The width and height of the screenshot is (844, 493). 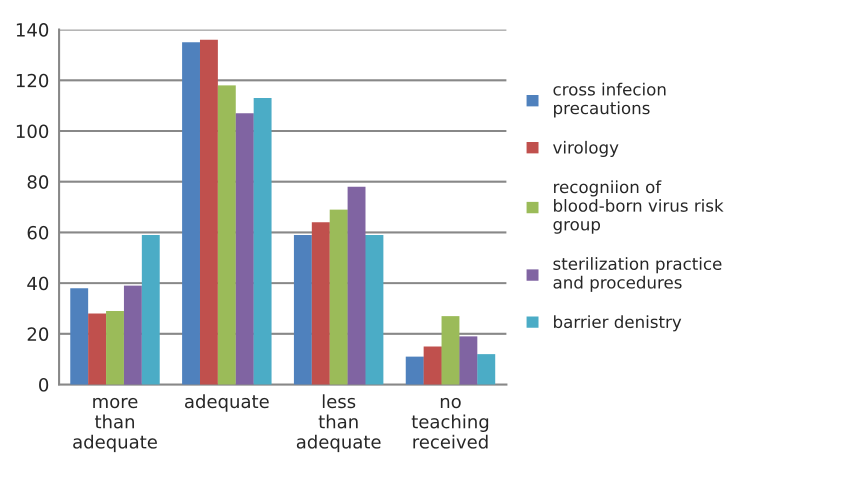 I want to click on x-tick-label: more than adequate, so click(x=115, y=425).